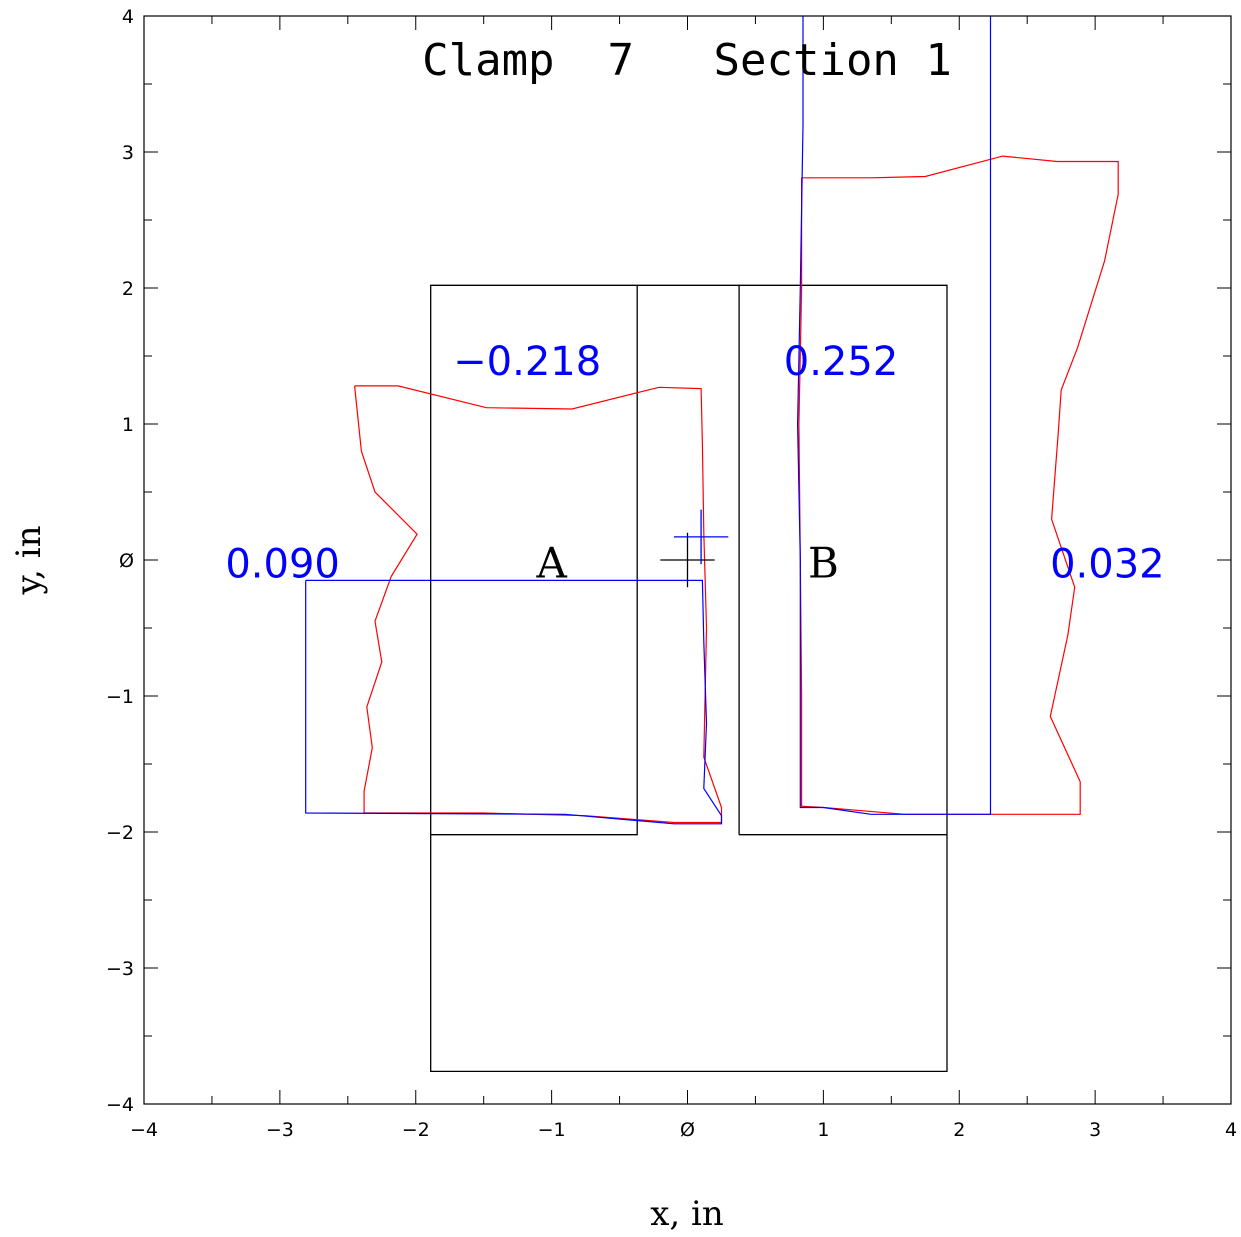 The height and width of the screenshot is (1237, 1241). Describe the element at coordinates (823, 1130) in the screenshot. I see `x-tick-label: 1` at that location.